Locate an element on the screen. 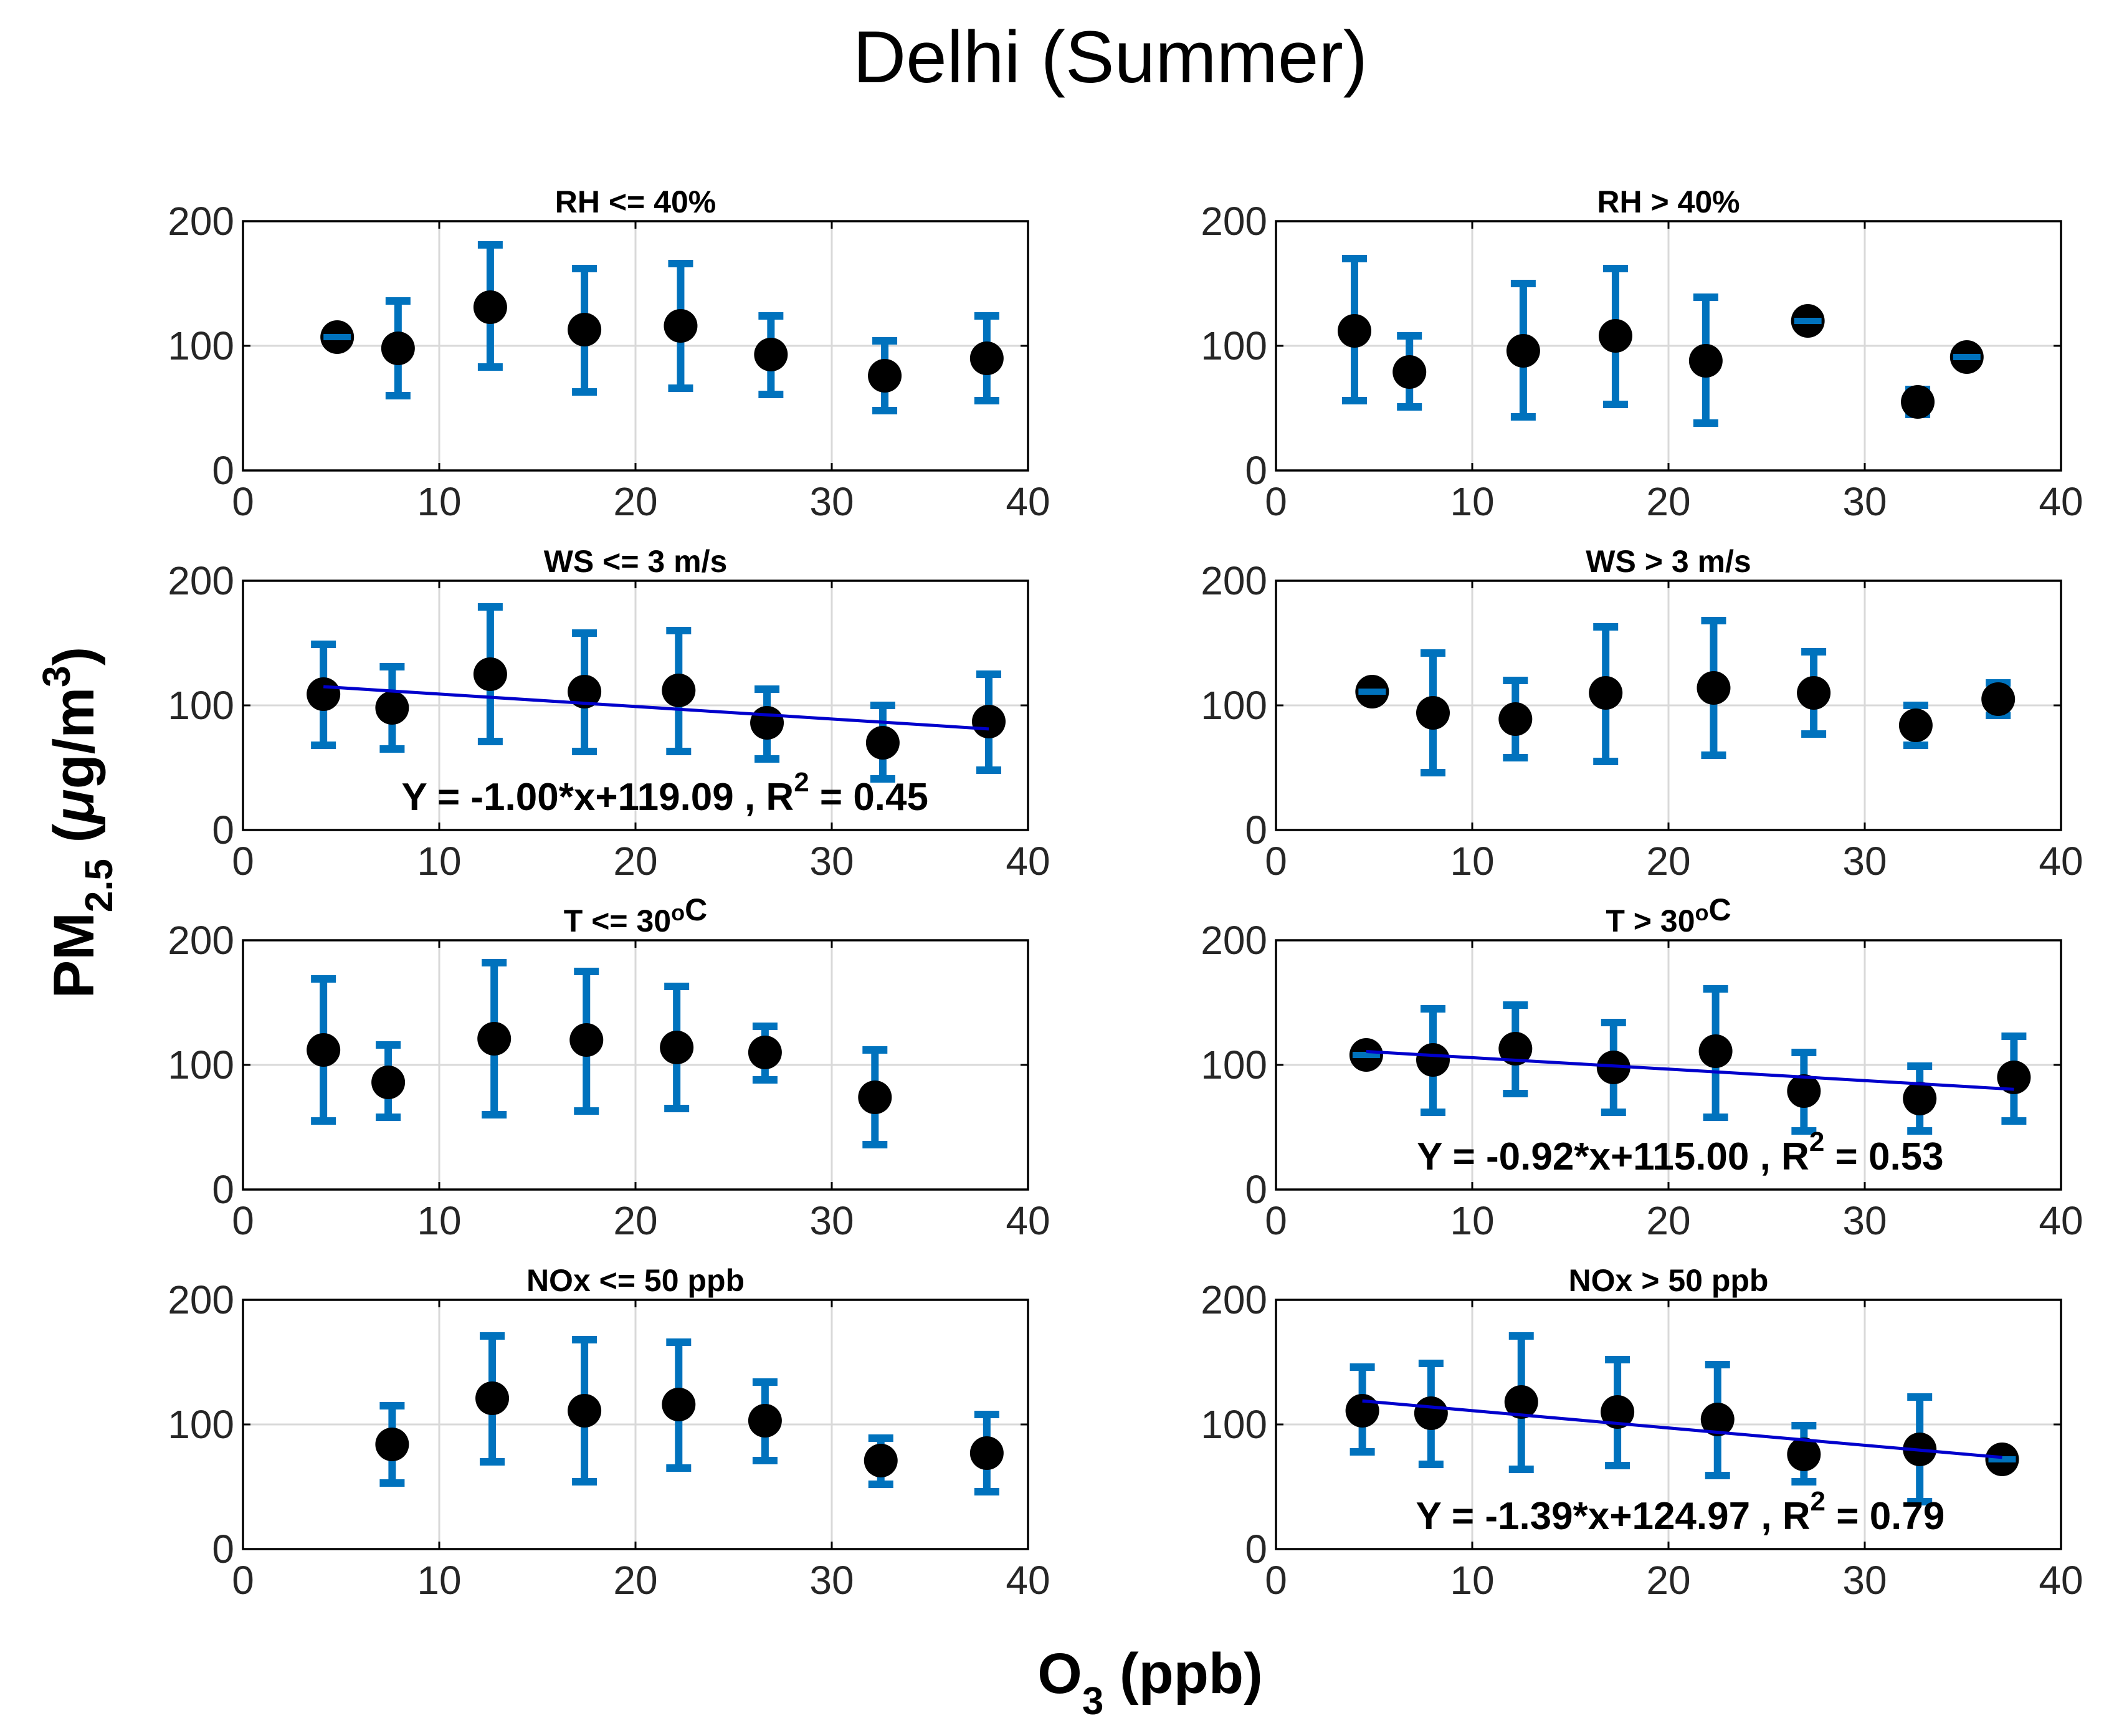 Image resolution: width=2104 pixels, height=1736 pixels. panel-title: RH > 40% is located at coordinates (1668, 201).